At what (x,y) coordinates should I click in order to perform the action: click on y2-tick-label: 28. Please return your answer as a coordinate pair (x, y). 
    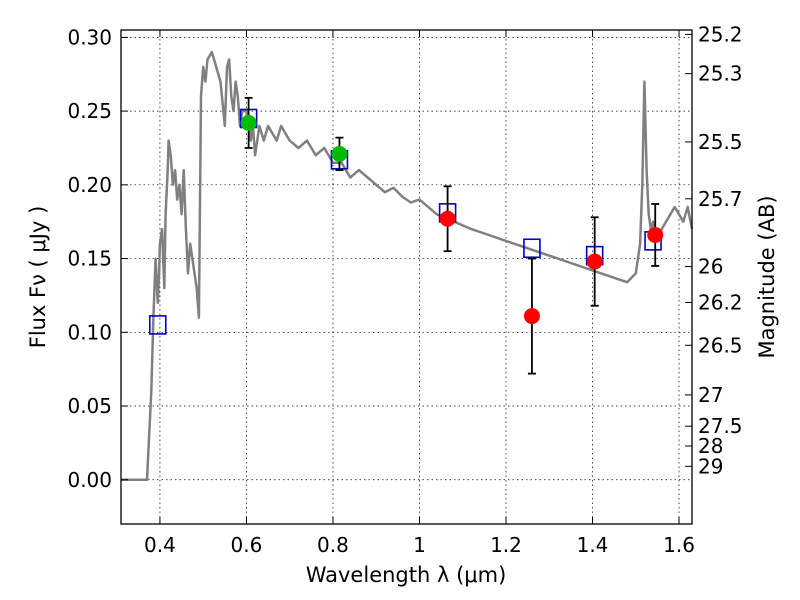
    Looking at the image, I should click on (710, 446).